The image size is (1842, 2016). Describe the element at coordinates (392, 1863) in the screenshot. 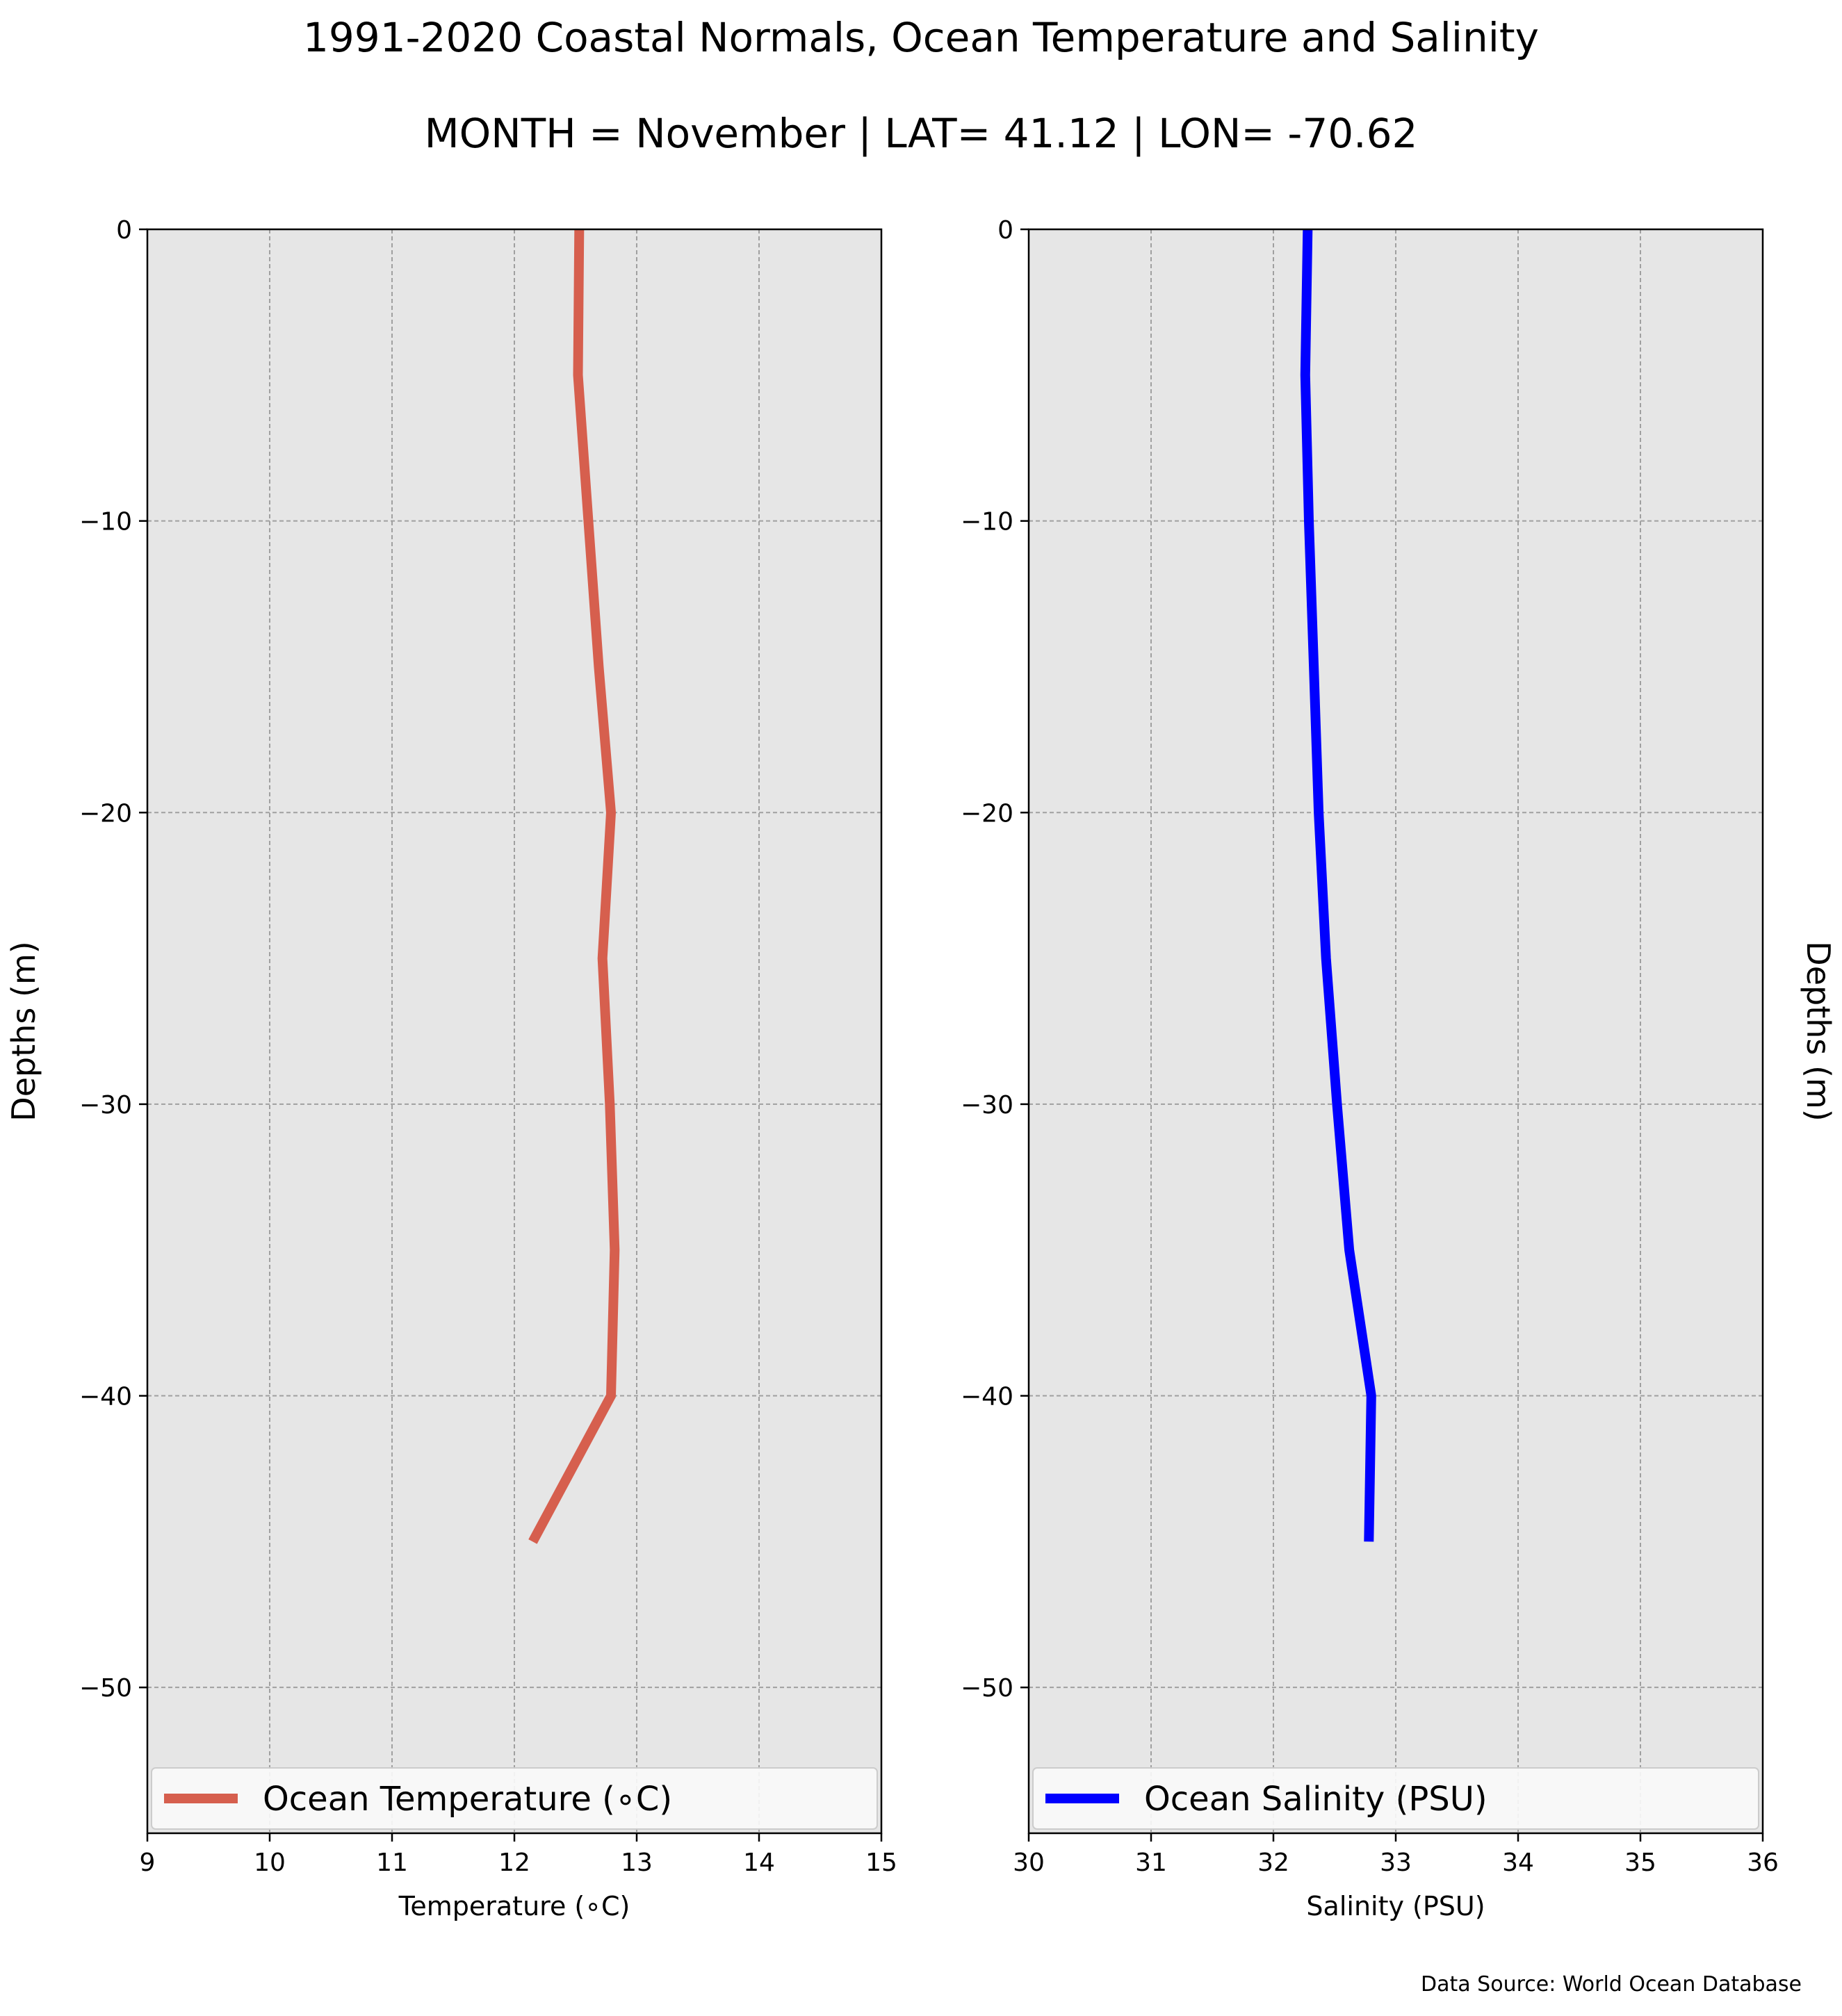

I see `x-tick-label: 11` at that location.